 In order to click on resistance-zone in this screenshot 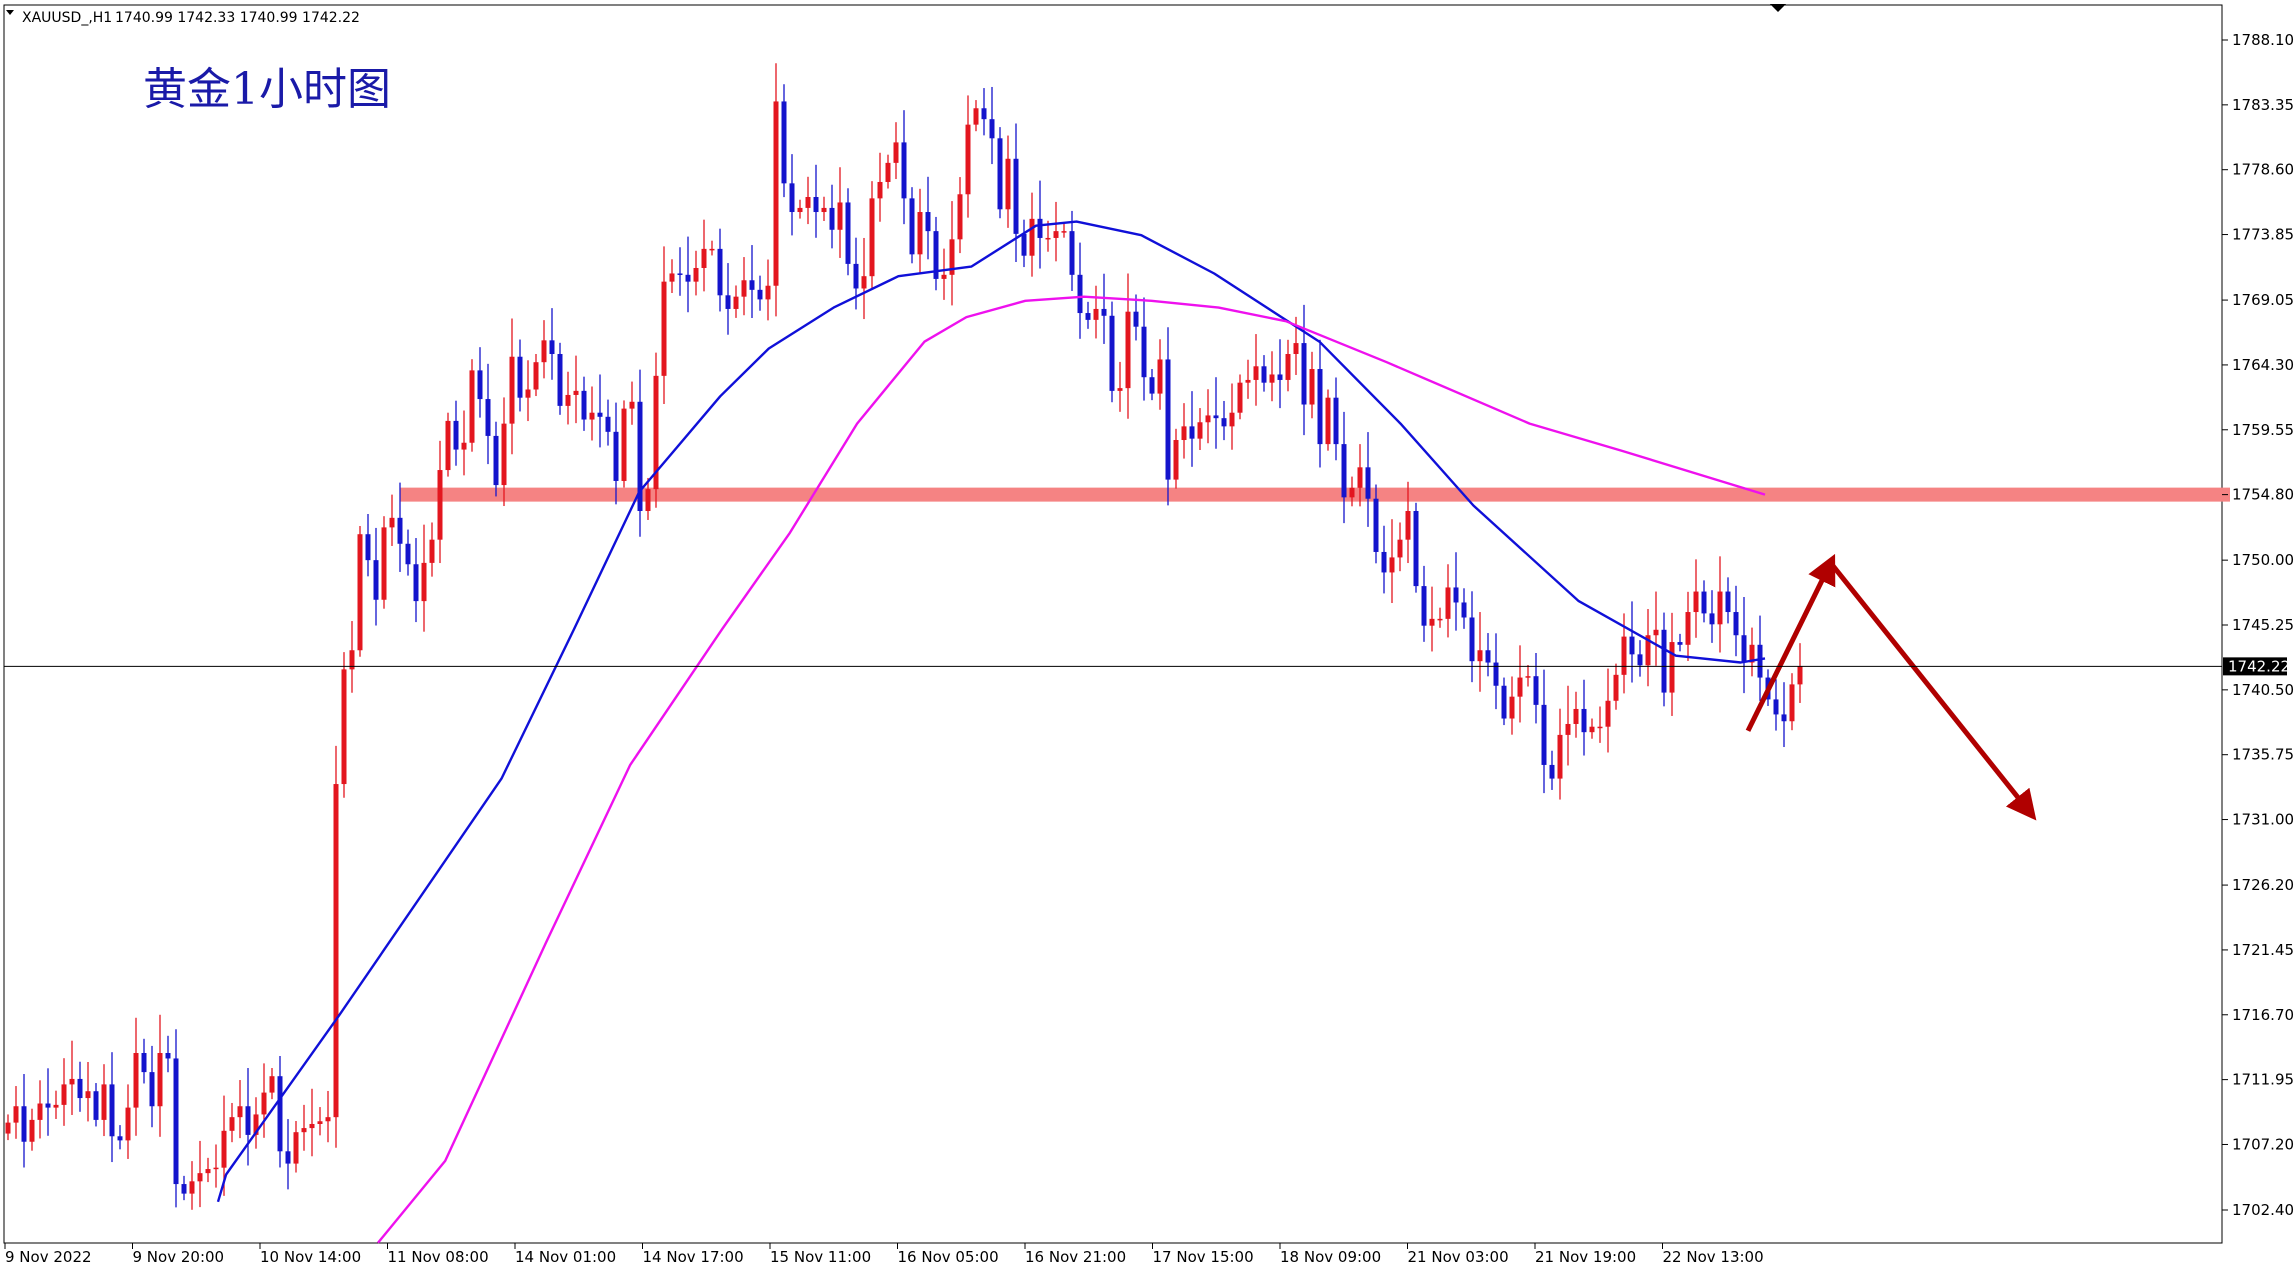, I will do `click(1315, 494)`.